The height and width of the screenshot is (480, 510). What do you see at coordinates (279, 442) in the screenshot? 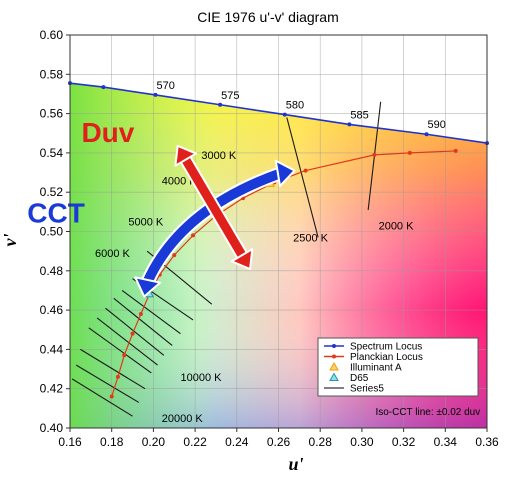
I see `x-tick-label-5: 0.26` at bounding box center [279, 442].